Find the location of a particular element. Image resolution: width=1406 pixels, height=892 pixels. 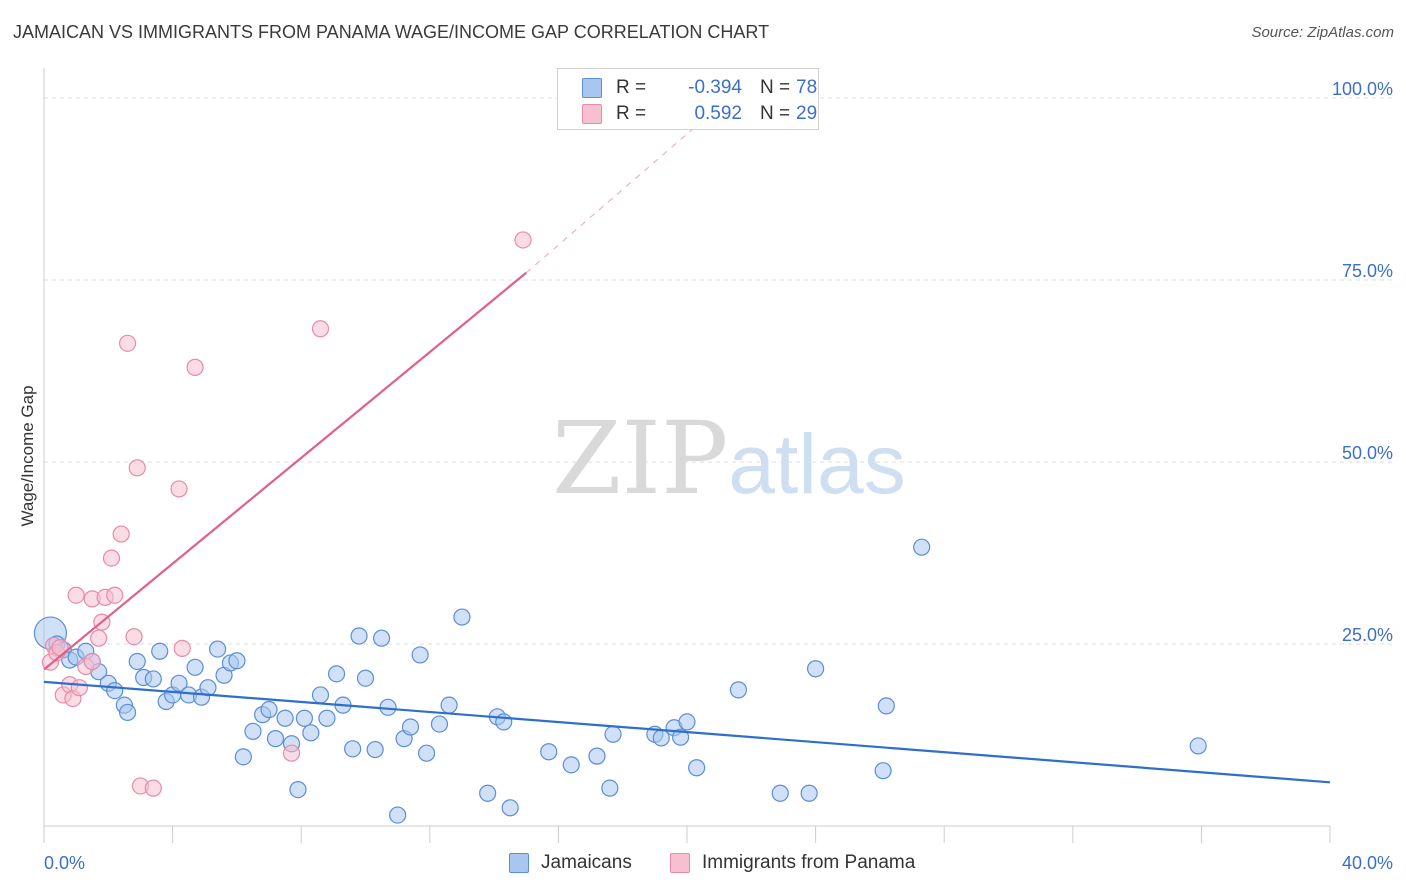

watermark-atlas: atlas is located at coordinates (817, 464).